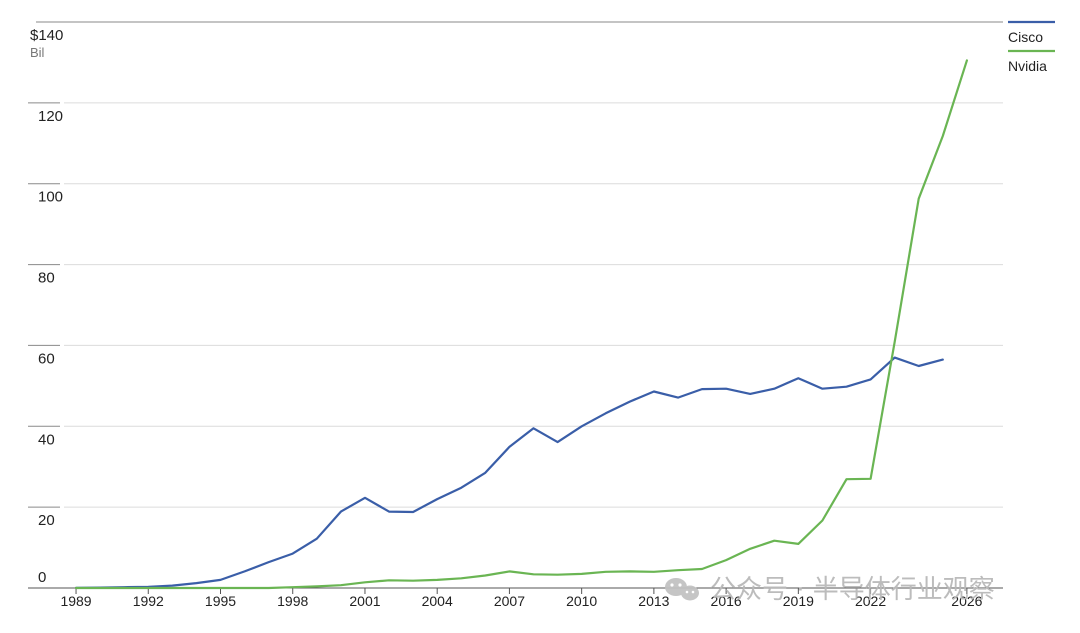  What do you see at coordinates (798, 601) in the screenshot?
I see `x-tick-label: 2019` at bounding box center [798, 601].